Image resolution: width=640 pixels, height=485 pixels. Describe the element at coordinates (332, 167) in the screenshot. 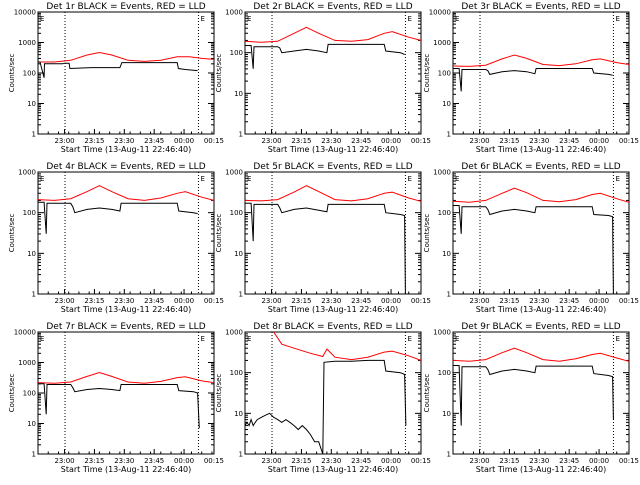

I see `panel-title: Det 5r BLACK = Events, RED = LLD` at that location.